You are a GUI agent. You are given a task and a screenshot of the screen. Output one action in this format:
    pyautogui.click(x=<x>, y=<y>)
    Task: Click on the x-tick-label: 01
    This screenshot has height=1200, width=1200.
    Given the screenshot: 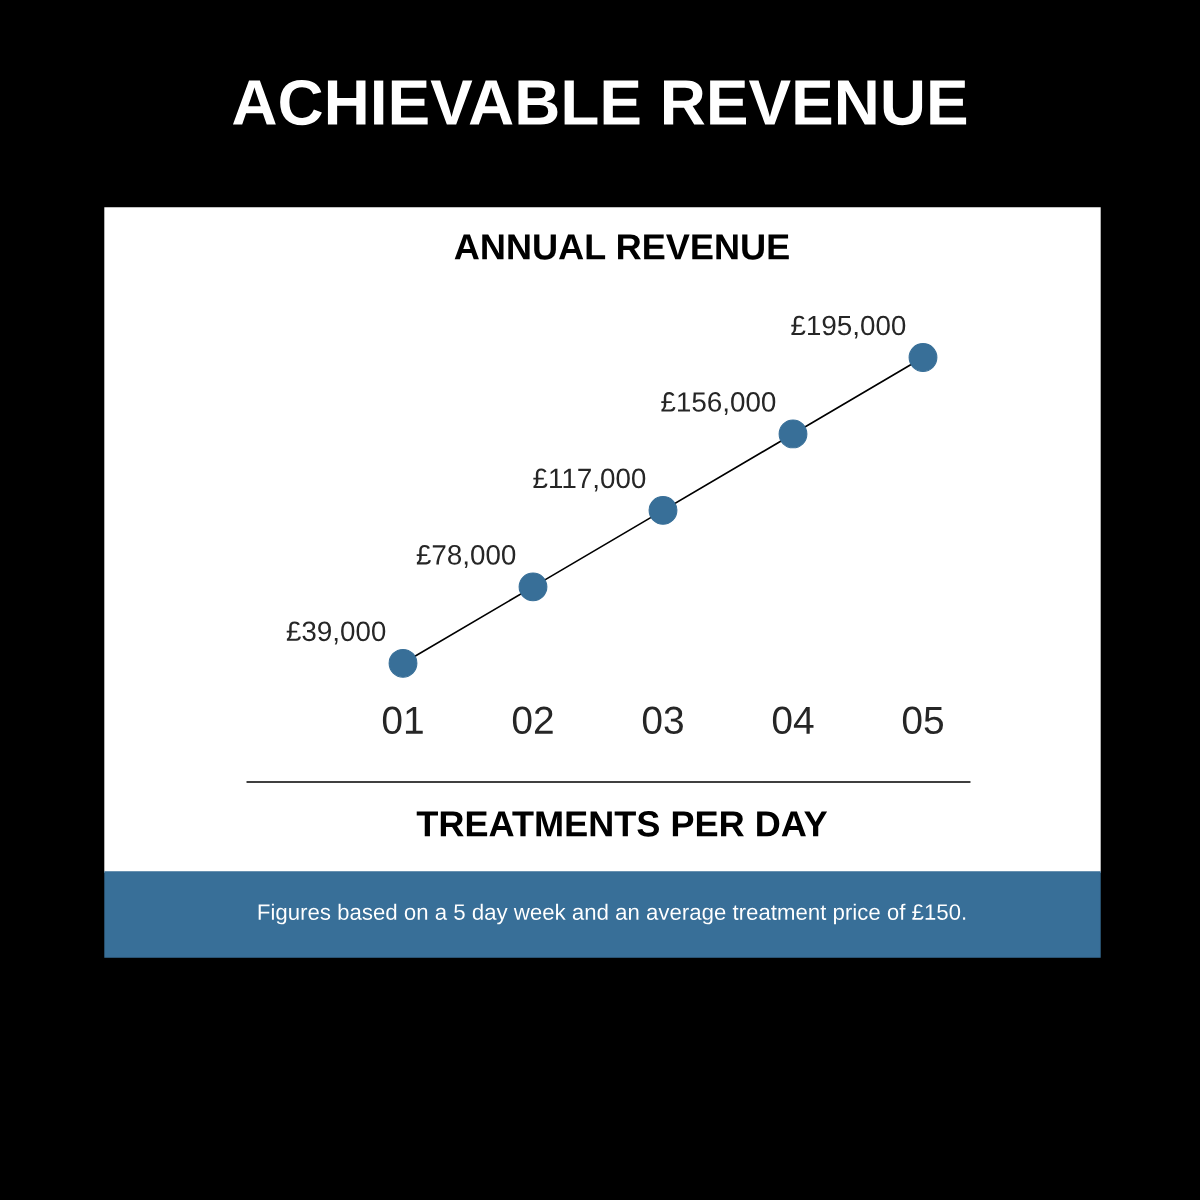 What is the action you would take?
    pyautogui.click(x=402, y=720)
    